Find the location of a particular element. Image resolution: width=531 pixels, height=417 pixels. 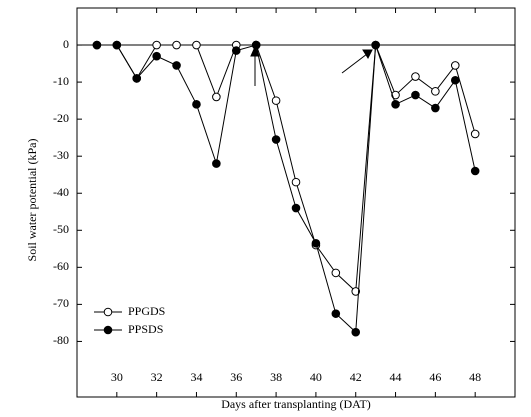

x-tick-label: 38 is located at coordinates (276, 377).